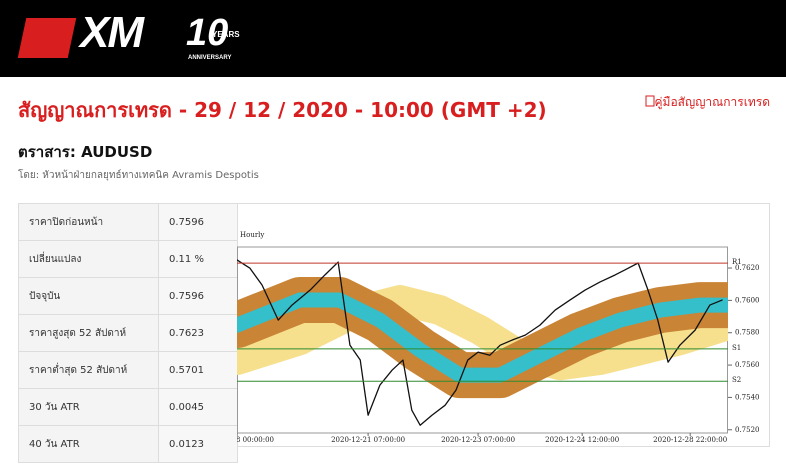  Describe the element at coordinates (747, 397) in the screenshot. I see `y-tick-label: 0.7540` at that location.